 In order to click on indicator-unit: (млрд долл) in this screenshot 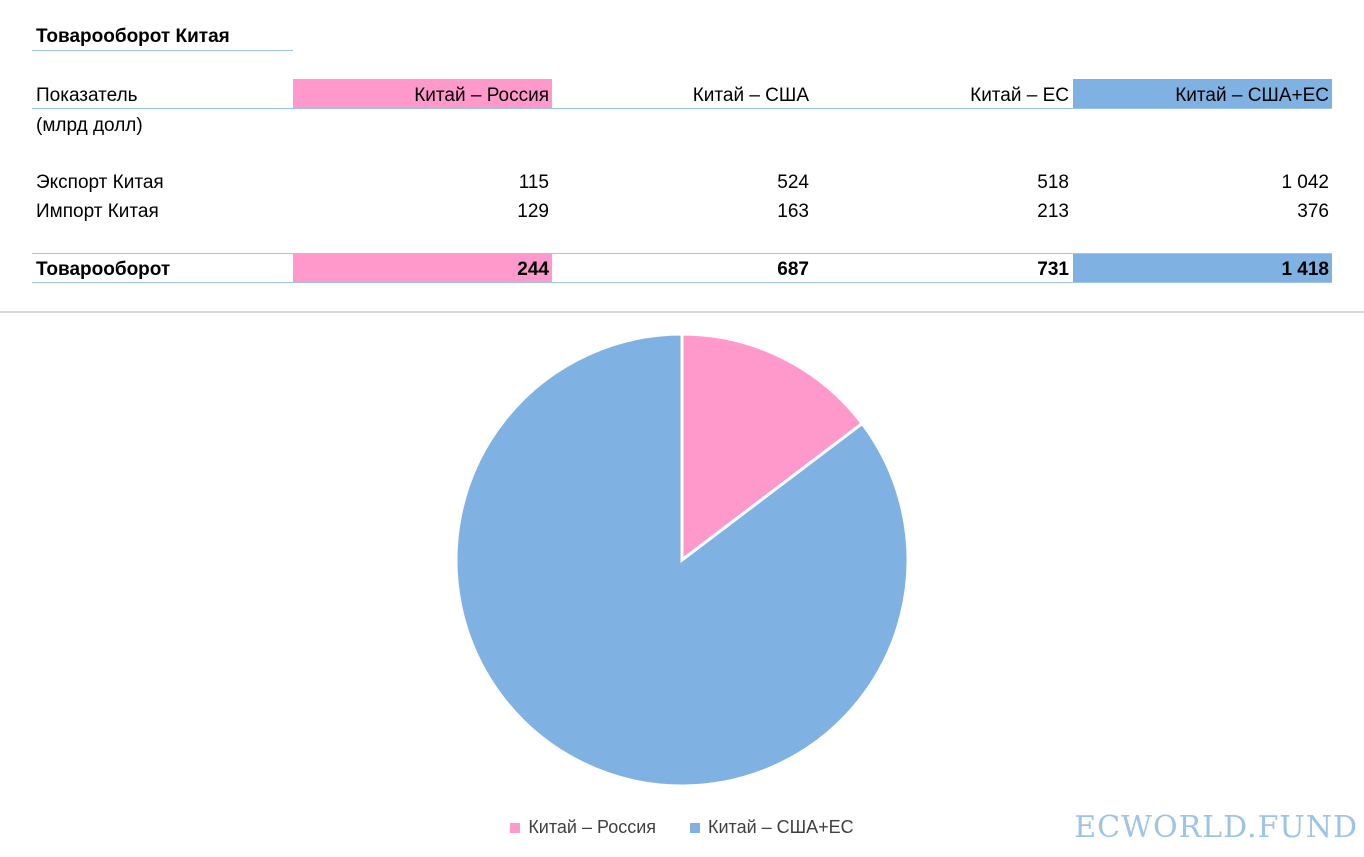, I will do `click(89, 125)`.